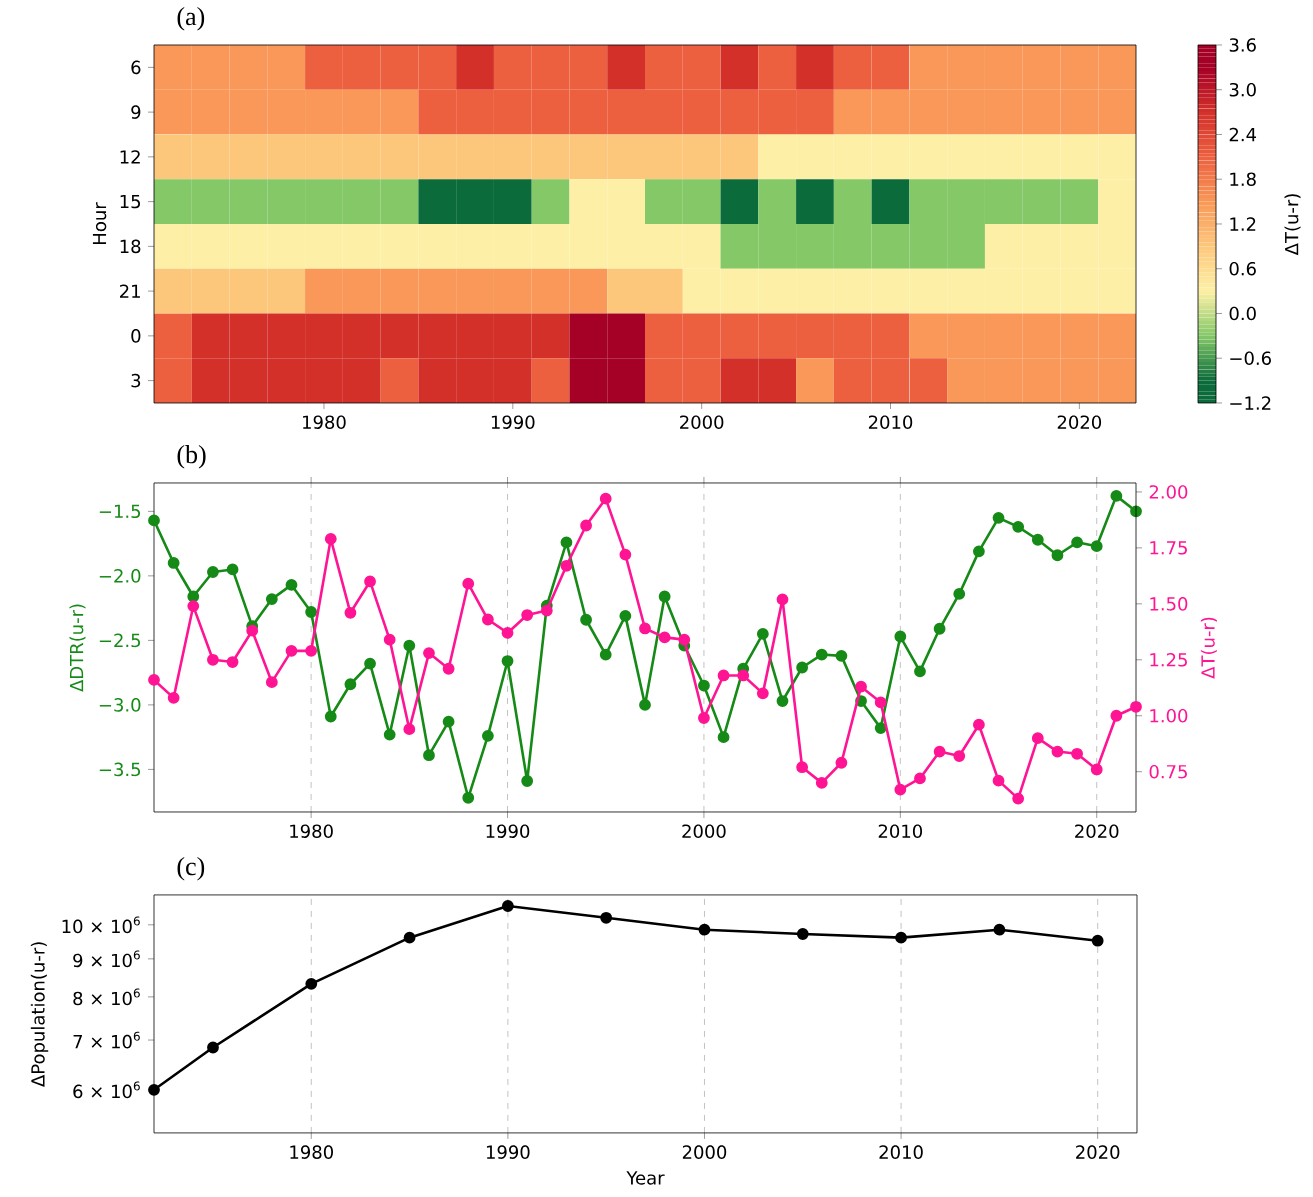 Image resolution: width=1313 pixels, height=1197 pixels. What do you see at coordinates (1243, 134) in the screenshot?
I see `color-bar-label: 2.4` at bounding box center [1243, 134].